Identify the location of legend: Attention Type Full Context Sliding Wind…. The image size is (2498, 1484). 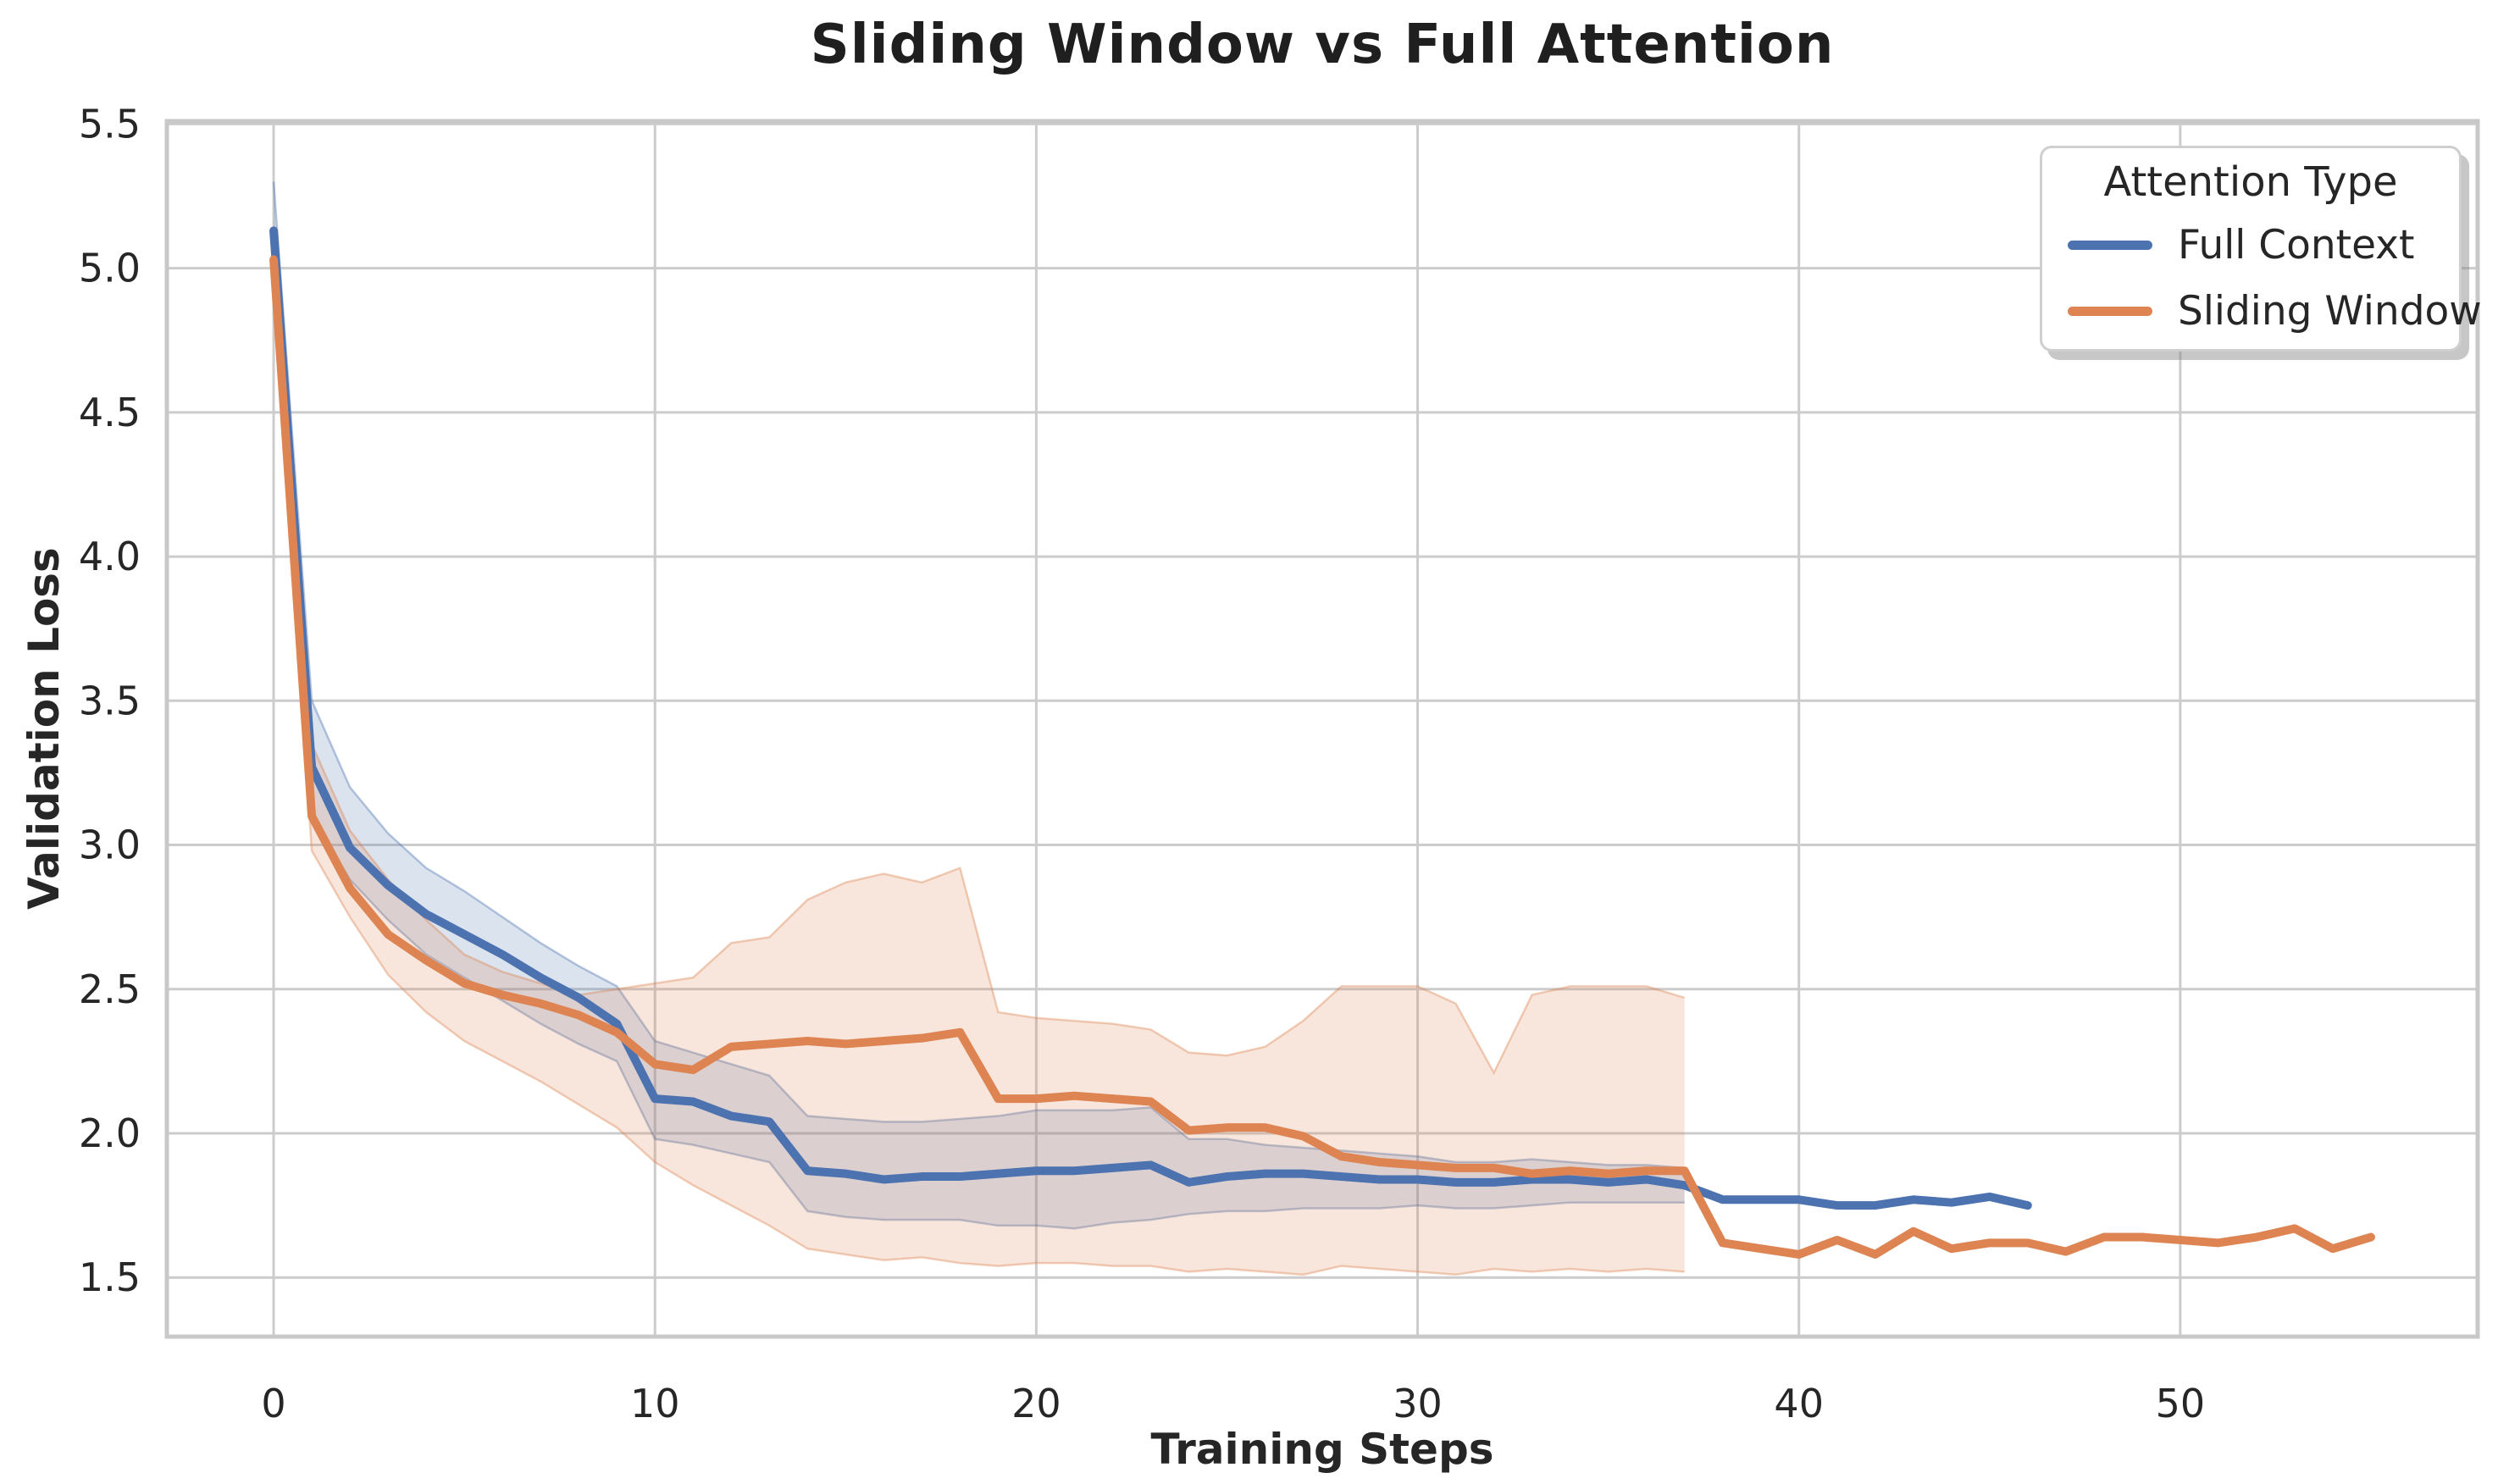
(2261, 249).